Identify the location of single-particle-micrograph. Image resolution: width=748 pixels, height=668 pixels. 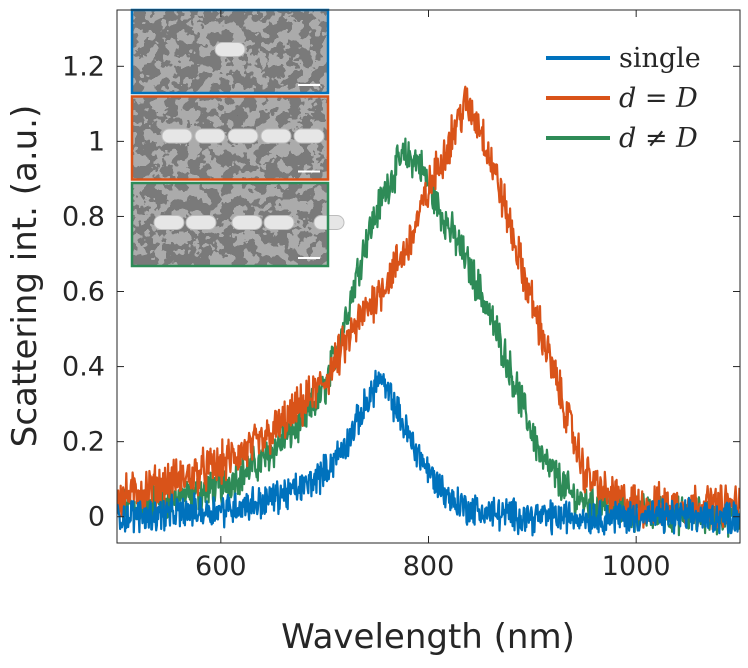
(230, 51).